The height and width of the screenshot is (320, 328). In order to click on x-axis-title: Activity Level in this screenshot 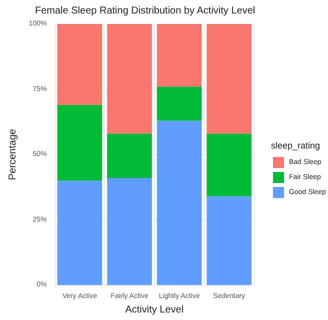, I will do `click(154, 310)`.